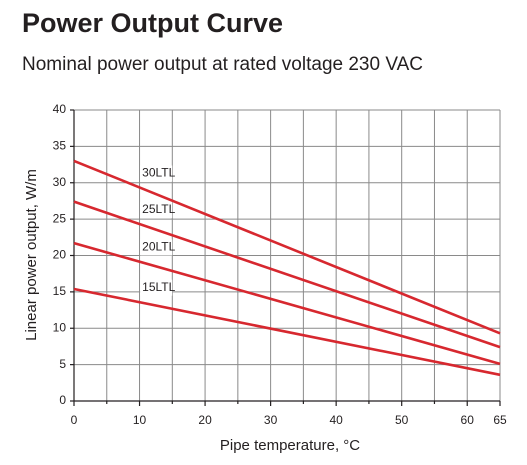  I want to click on y-tick-label: 5, so click(62, 364).